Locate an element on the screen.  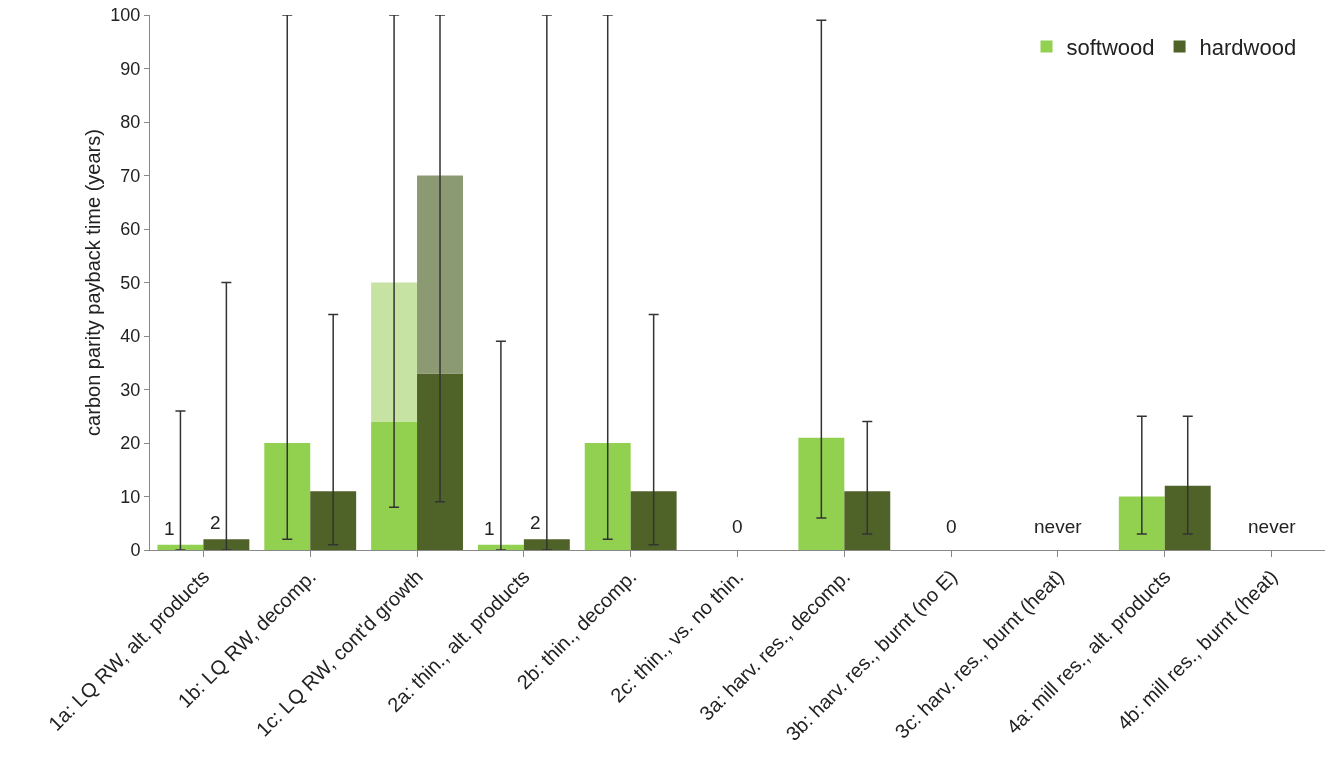
y-axis-title: carbon parity payback time (years) is located at coordinates (93, 282).